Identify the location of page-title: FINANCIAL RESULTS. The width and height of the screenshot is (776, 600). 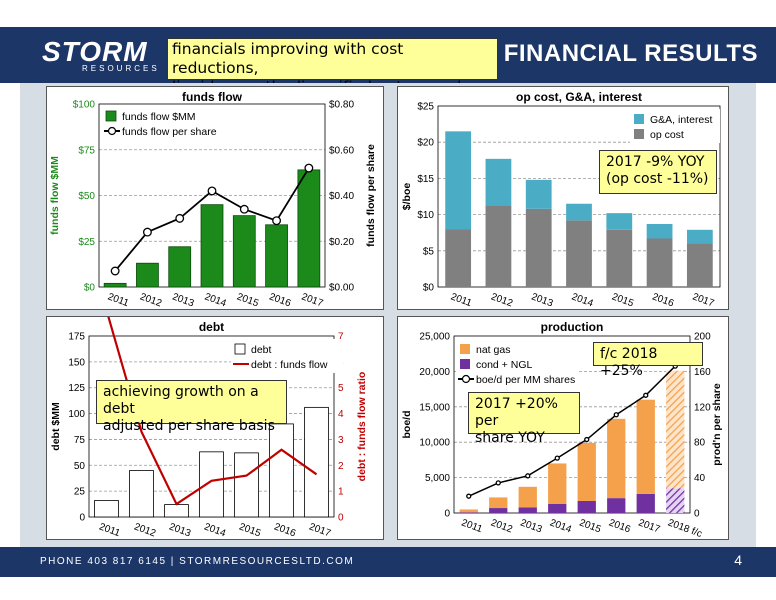
(630, 53).